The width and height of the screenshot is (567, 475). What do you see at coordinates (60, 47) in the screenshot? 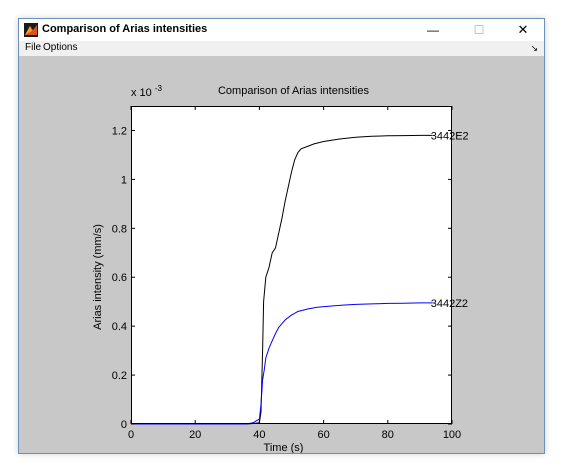
I see `menu-options: Options` at bounding box center [60, 47].